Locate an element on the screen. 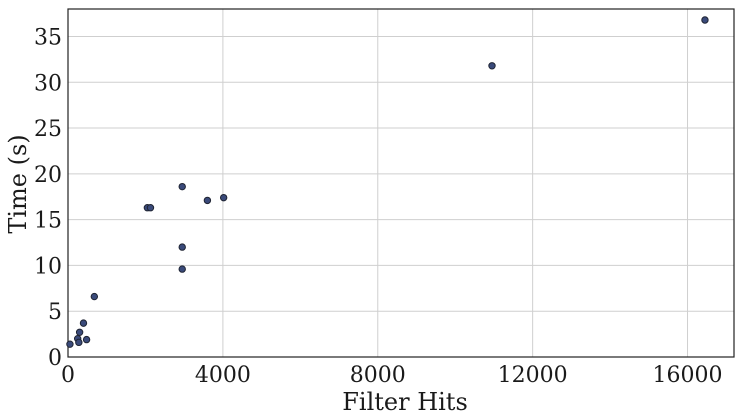 This screenshot has width=735, height=417. x-tick-label: 0 is located at coordinates (68, 375).